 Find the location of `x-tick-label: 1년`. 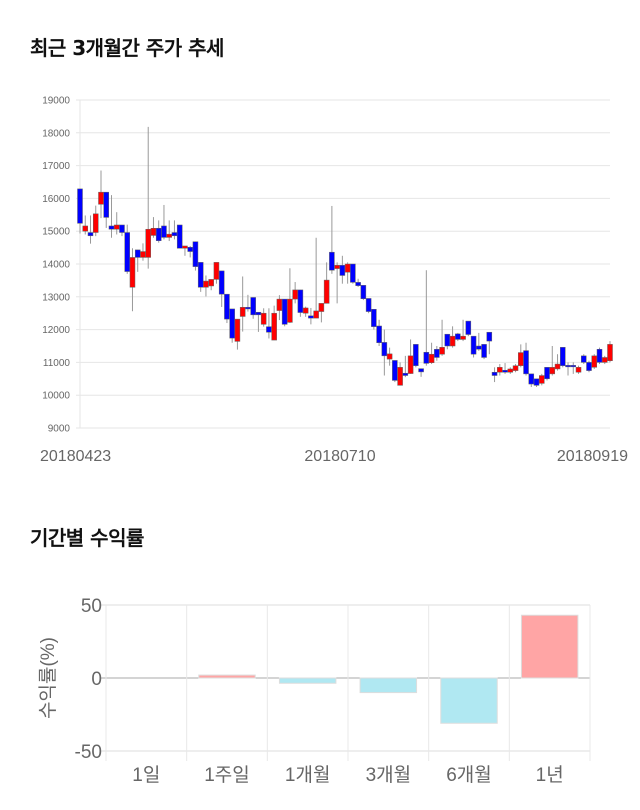

x-tick-label: 1년 is located at coordinates (550, 775).